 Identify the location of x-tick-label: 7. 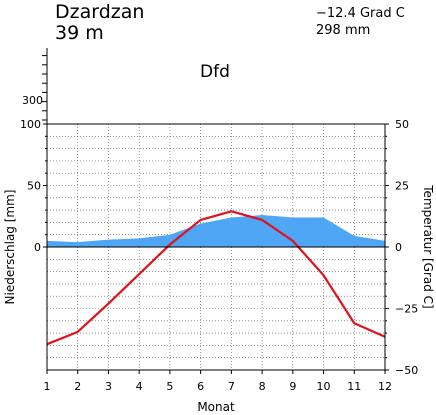
(231, 386).